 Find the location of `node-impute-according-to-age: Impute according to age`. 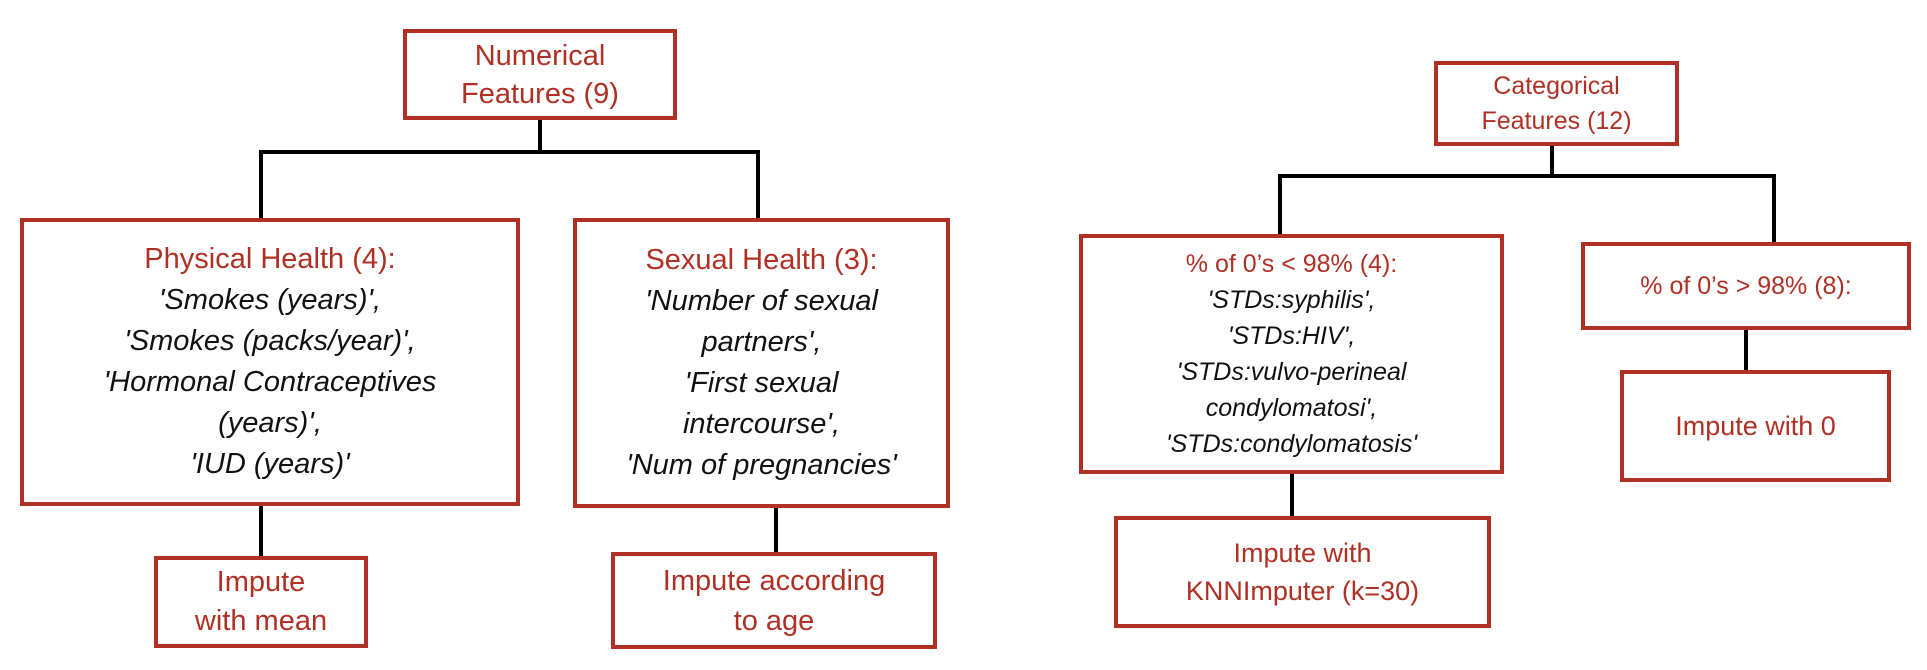

node-impute-according-to-age: Impute according to age is located at coordinates (774, 600).